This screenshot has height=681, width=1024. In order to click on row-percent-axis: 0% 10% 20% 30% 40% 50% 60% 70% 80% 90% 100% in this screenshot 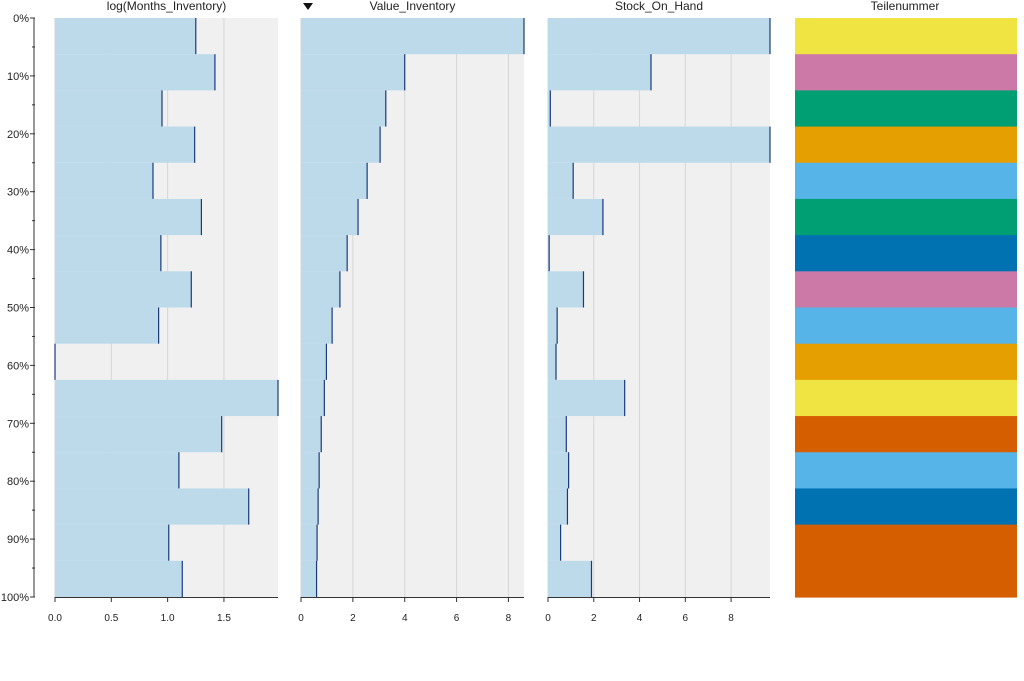, I will do `click(18, 308)`.